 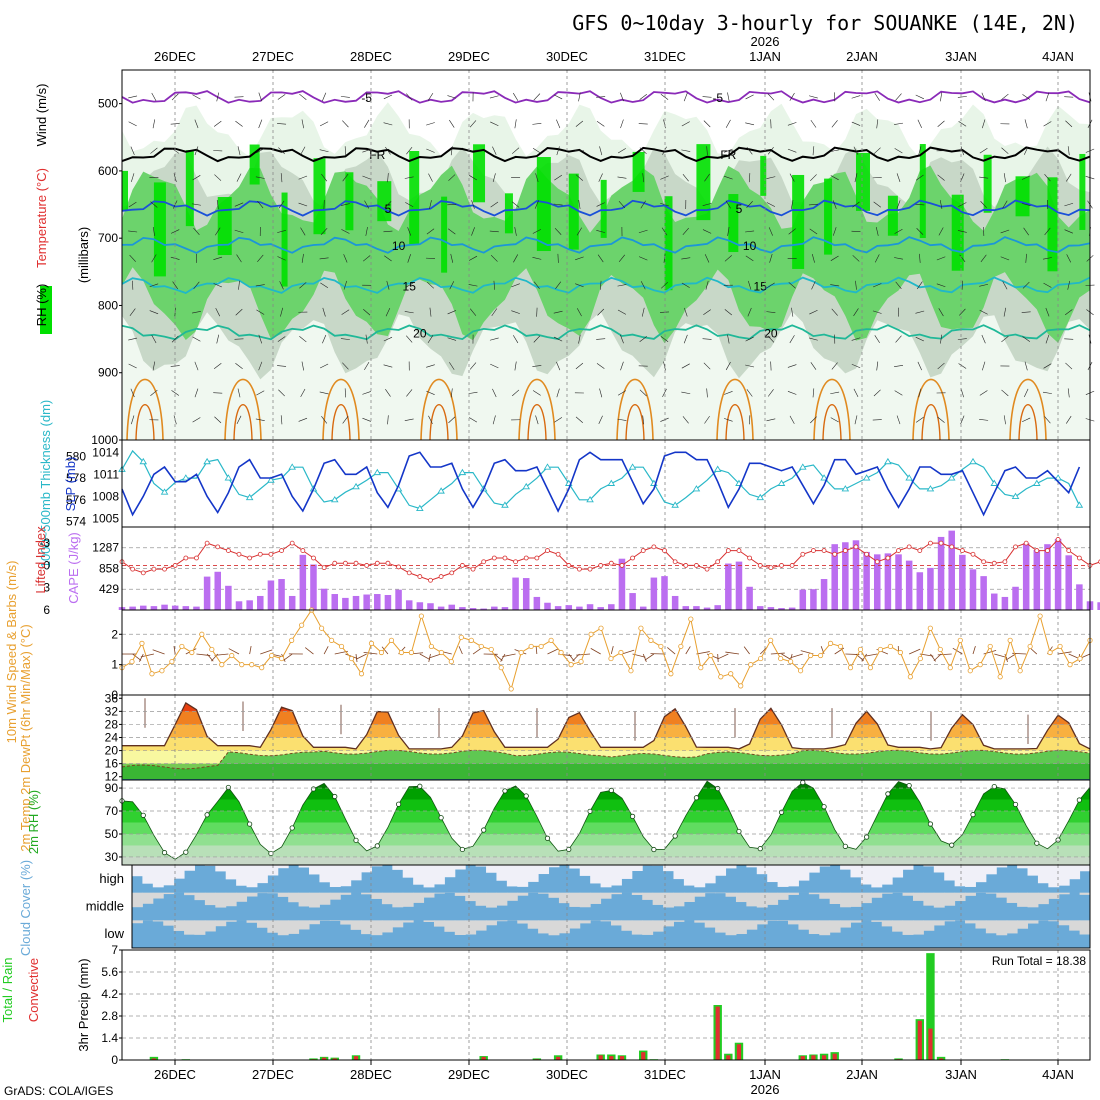 What do you see at coordinates (862, 56) in the screenshot?
I see `top-date-label: 2JAN` at bounding box center [862, 56].